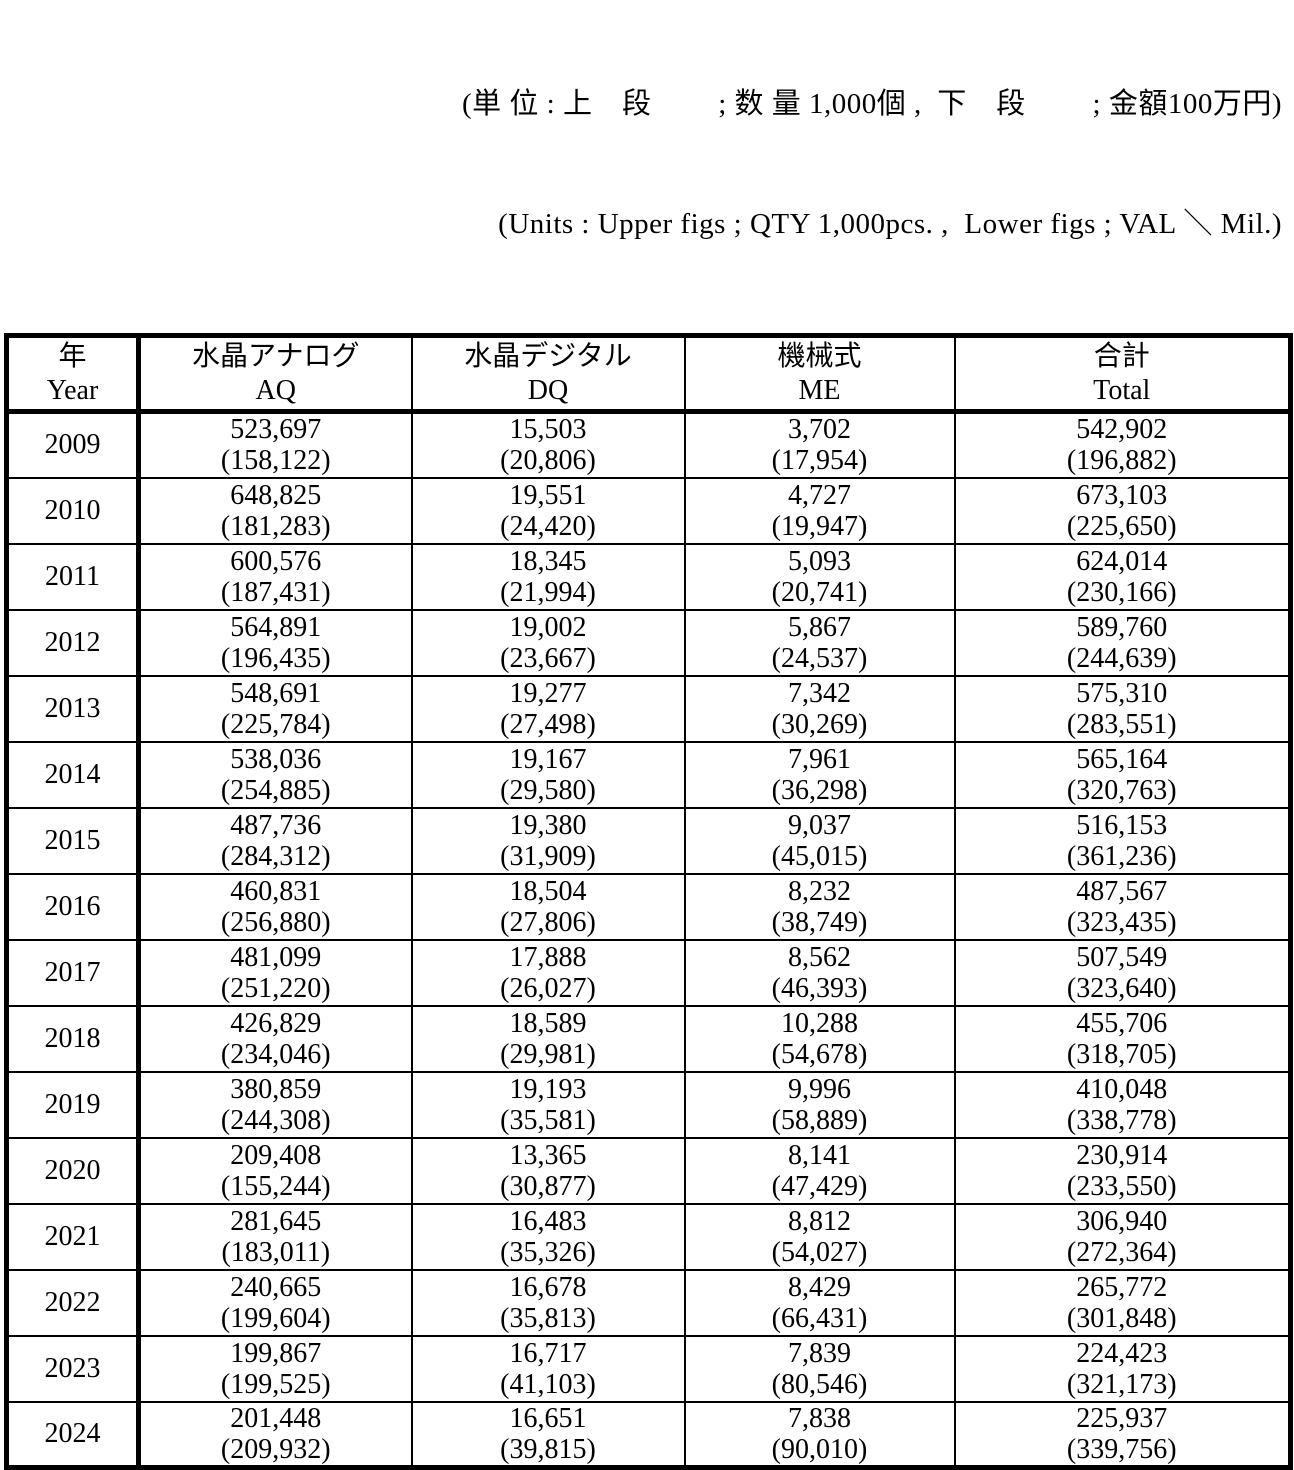  I want to click on data-cell: 516,153 (361,236), so click(1122, 840).